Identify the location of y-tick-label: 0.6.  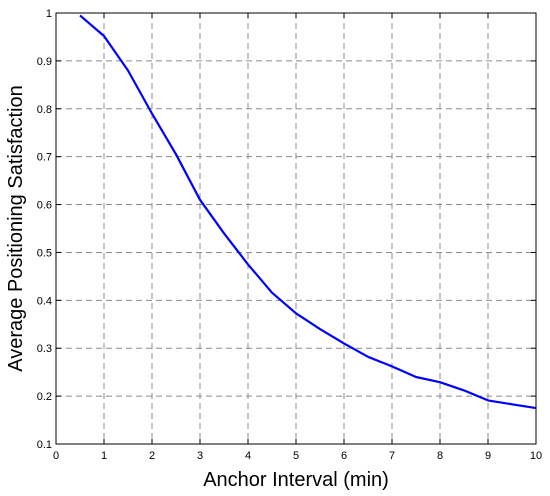
(44, 206).